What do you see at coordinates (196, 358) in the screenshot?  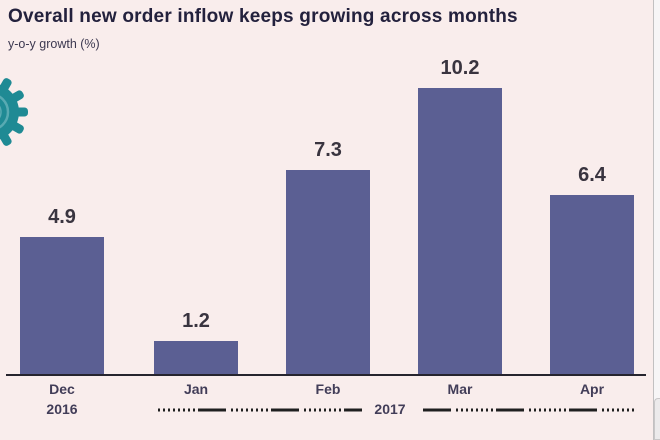 I see `bar-jan` at bounding box center [196, 358].